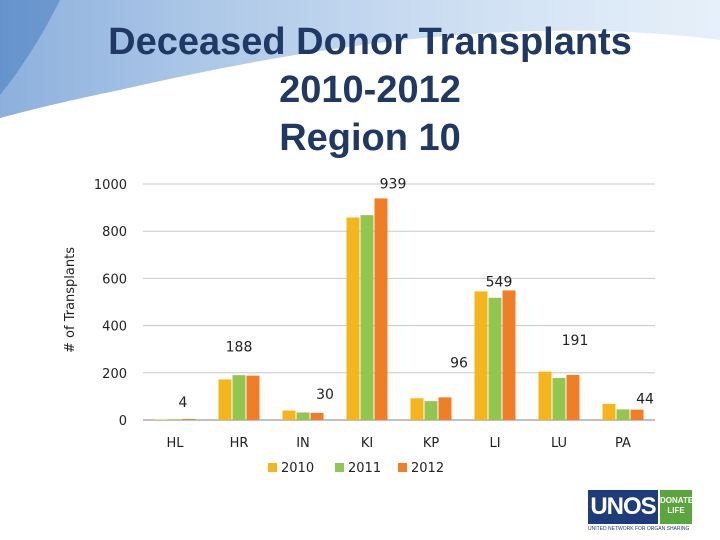  I want to click on logo-main: UNOS, so click(623, 507).